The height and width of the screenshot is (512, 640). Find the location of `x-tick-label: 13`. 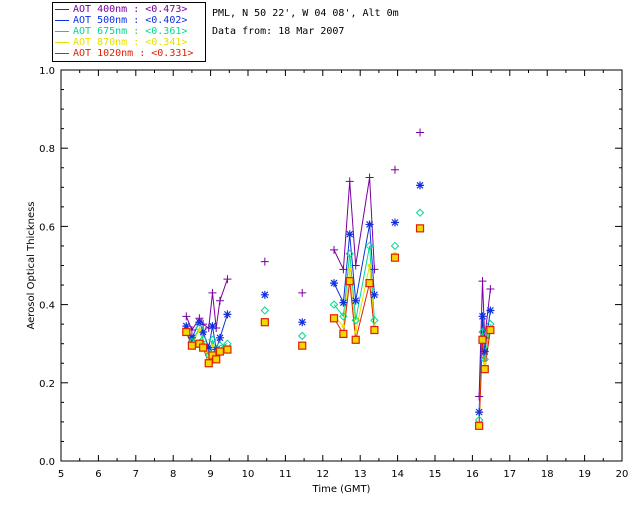

x-tick-label: 13 is located at coordinates (360, 474).